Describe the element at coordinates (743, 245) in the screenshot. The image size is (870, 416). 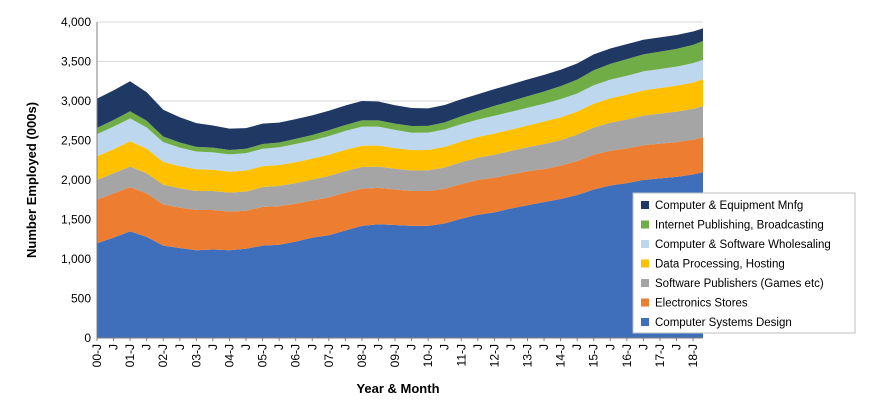
I see `legend-label: Computer & Software Wholesaling` at that location.